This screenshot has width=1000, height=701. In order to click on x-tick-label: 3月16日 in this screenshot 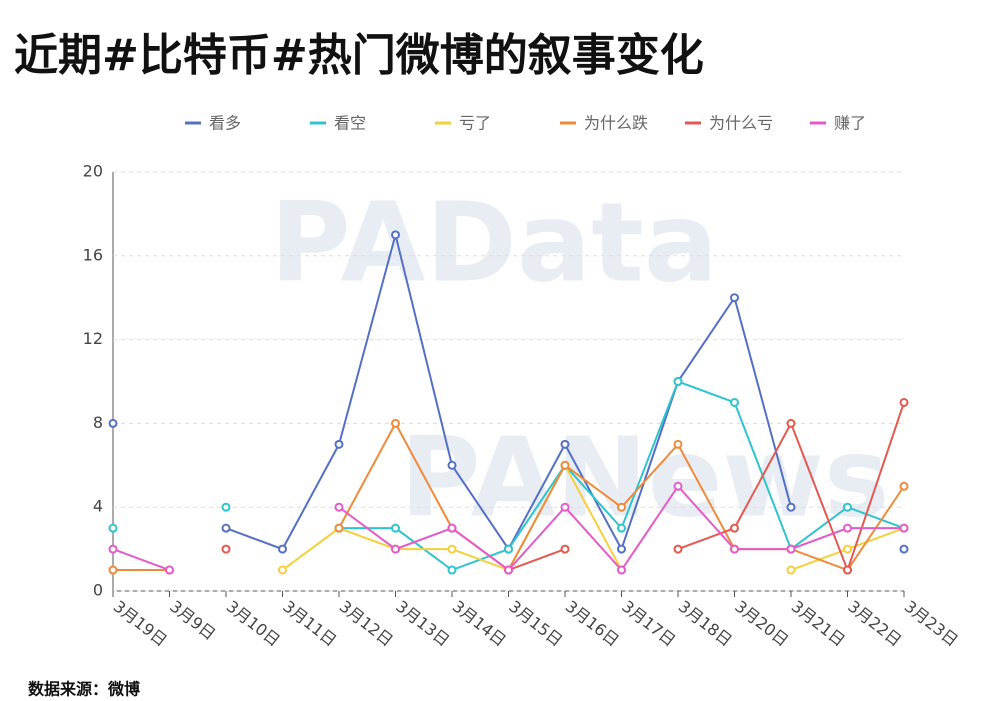, I will do `click(592, 623)`.